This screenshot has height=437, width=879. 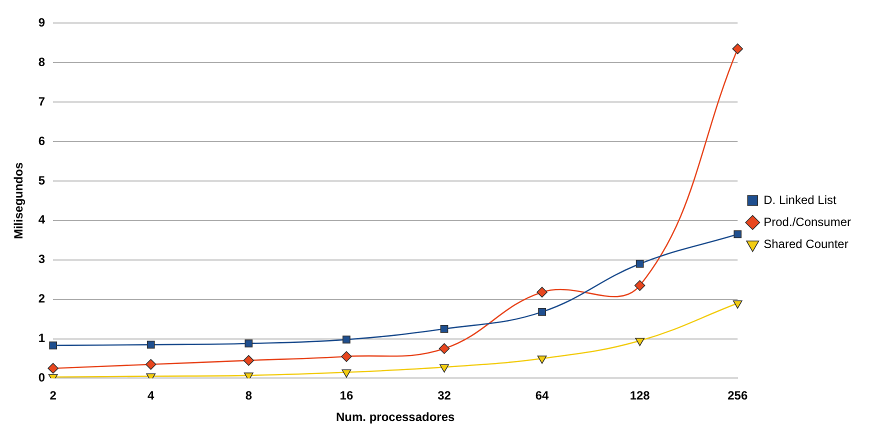 What do you see at coordinates (445, 395) in the screenshot?
I see `x-tick-label: 32` at bounding box center [445, 395].